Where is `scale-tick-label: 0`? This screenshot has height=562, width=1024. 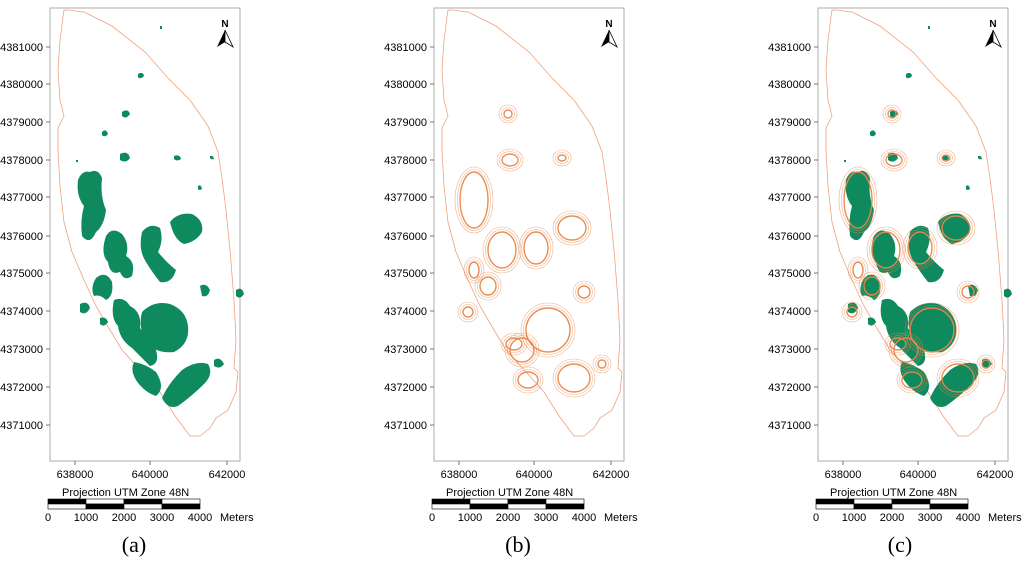 scale-tick-label: 0 is located at coordinates (432, 518).